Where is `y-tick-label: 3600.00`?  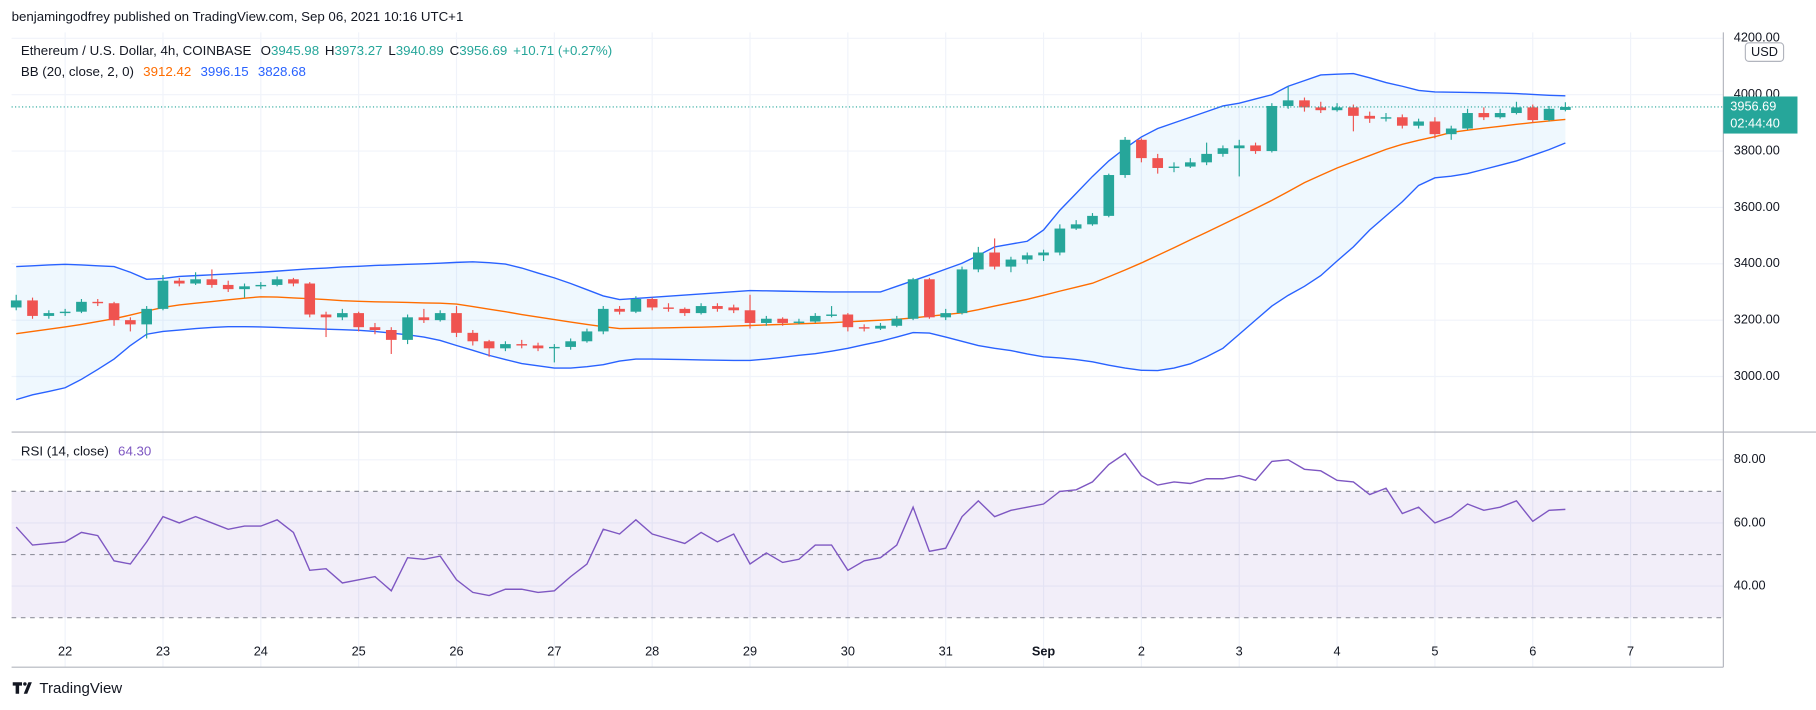
y-tick-label: 3600.00 is located at coordinates (1757, 206).